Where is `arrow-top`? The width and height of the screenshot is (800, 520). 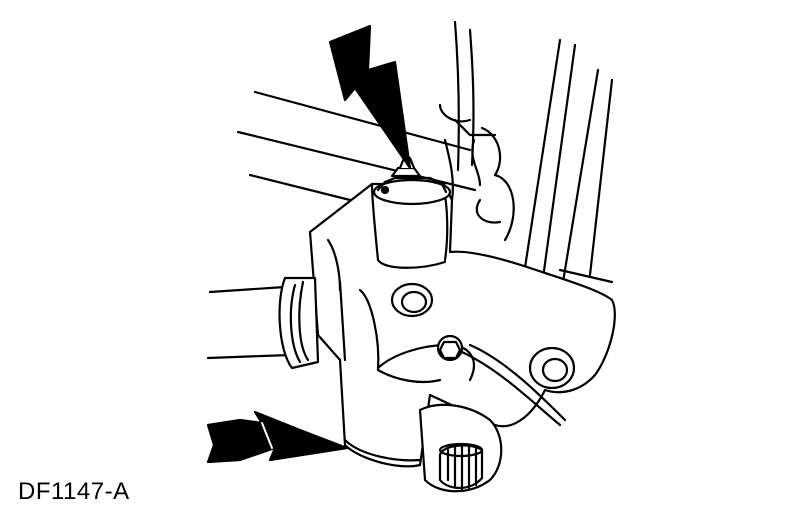
arrow-top is located at coordinates (370, 97).